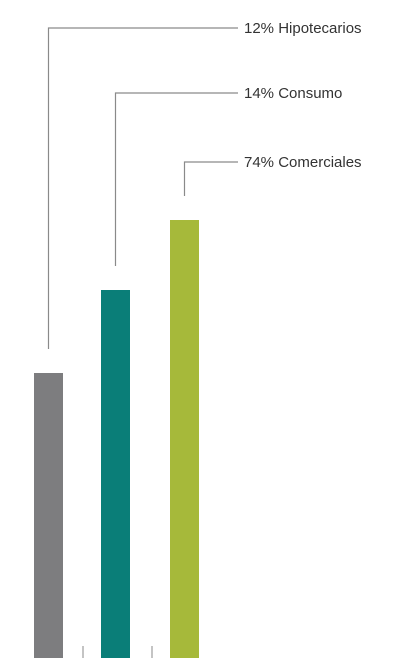  I want to click on leader-line-consumo, so click(176, 179).